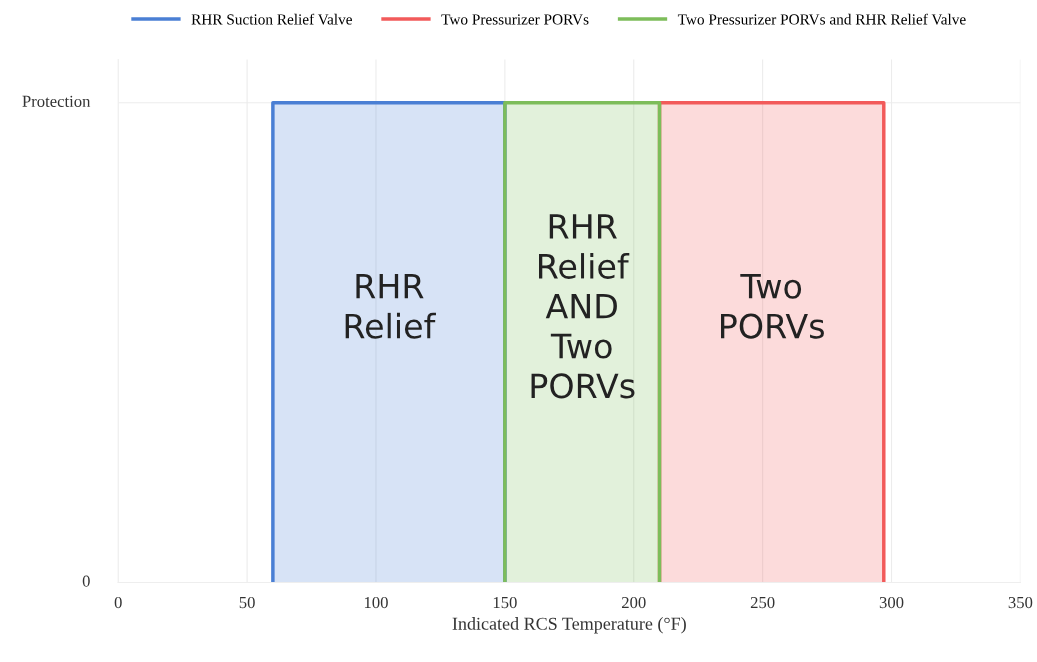 Image resolution: width=1037 pixels, height=662 pixels. I want to click on x-tick-label: 250, so click(762, 602).